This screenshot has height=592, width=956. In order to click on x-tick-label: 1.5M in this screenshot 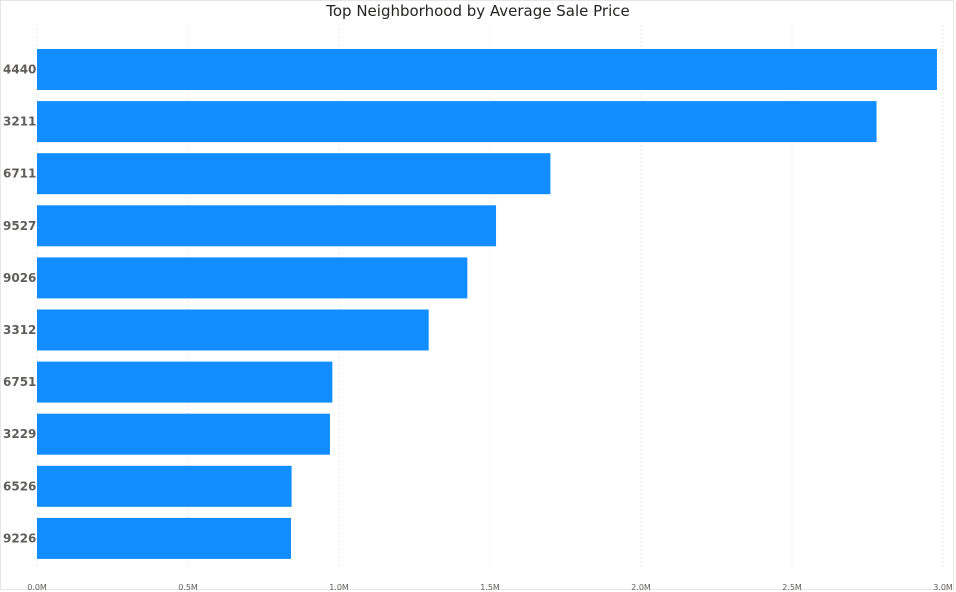, I will do `click(490, 587)`.